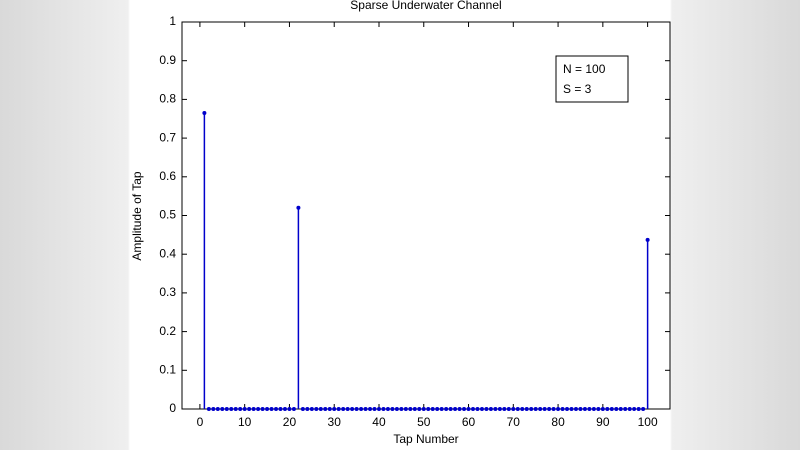 Image resolution: width=800 pixels, height=450 pixels. What do you see at coordinates (167, 369) in the screenshot?
I see `y-tick-label: 0.1` at bounding box center [167, 369].